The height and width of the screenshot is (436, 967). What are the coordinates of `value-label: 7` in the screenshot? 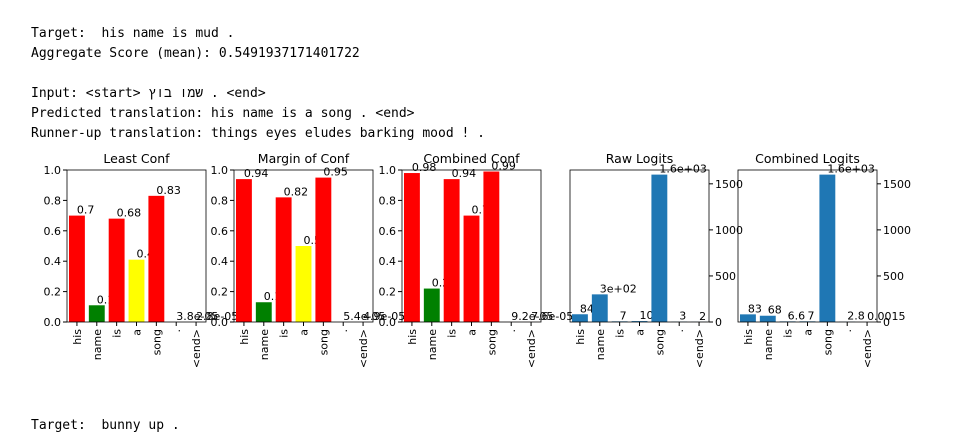 It's located at (811, 315).